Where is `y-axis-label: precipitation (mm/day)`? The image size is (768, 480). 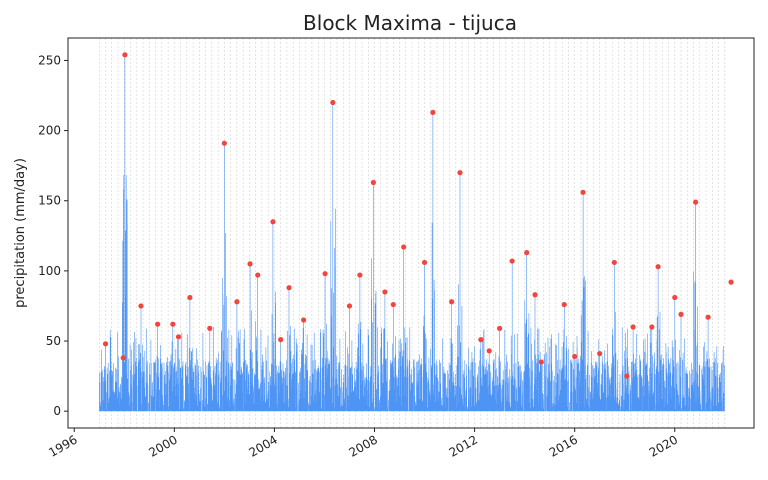 y-axis-label: precipitation (mm/day) is located at coordinates (20, 233).